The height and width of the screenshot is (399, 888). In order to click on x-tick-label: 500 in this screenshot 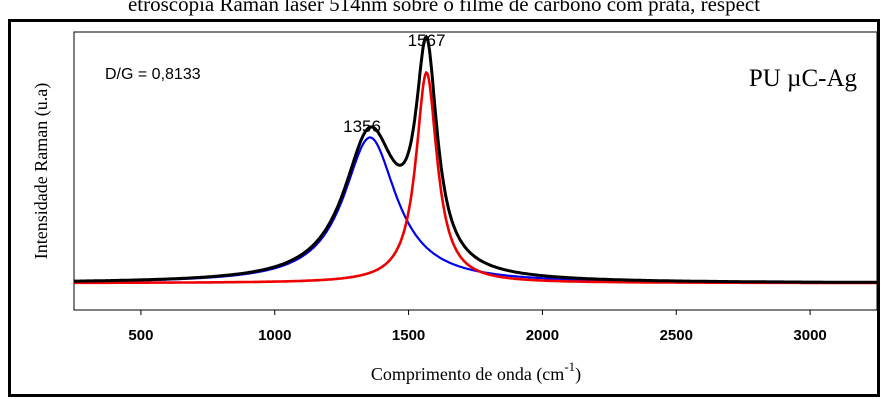, I will do `click(140, 335)`.